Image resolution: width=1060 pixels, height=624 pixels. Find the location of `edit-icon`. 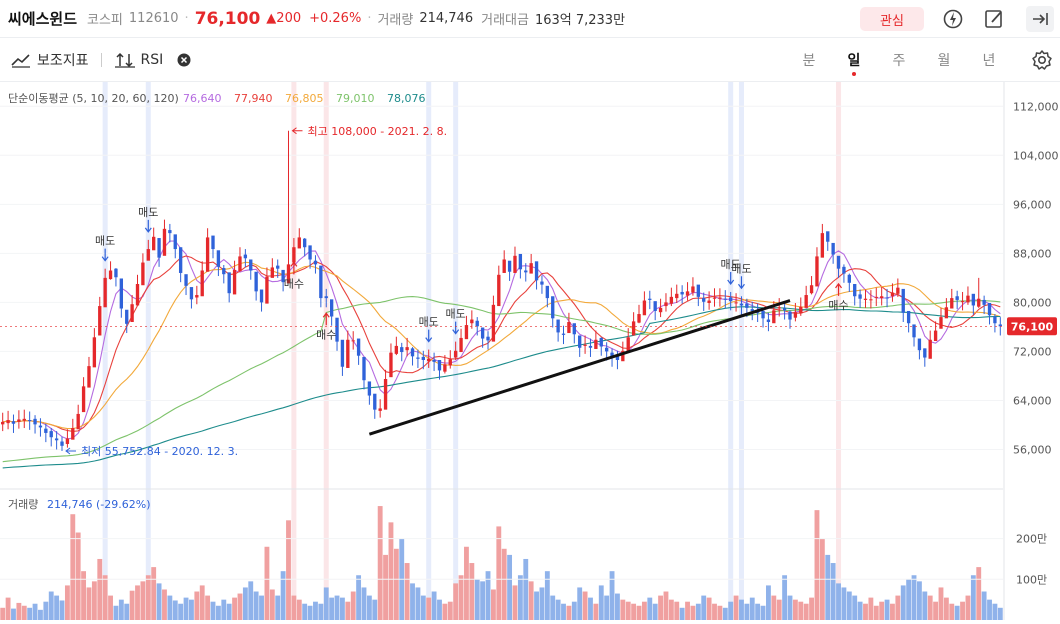

edit-icon is located at coordinates (994, 19).